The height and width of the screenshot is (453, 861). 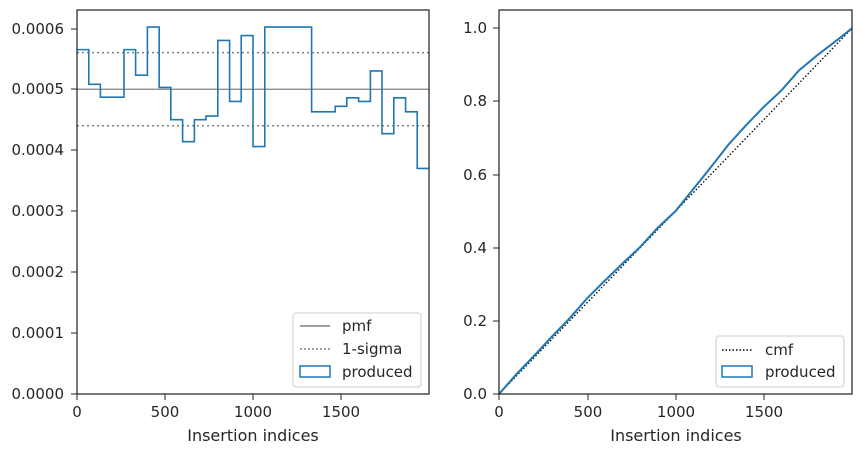 What do you see at coordinates (38, 394) in the screenshot?
I see `left-ytick-label-0: 0.0000` at bounding box center [38, 394].